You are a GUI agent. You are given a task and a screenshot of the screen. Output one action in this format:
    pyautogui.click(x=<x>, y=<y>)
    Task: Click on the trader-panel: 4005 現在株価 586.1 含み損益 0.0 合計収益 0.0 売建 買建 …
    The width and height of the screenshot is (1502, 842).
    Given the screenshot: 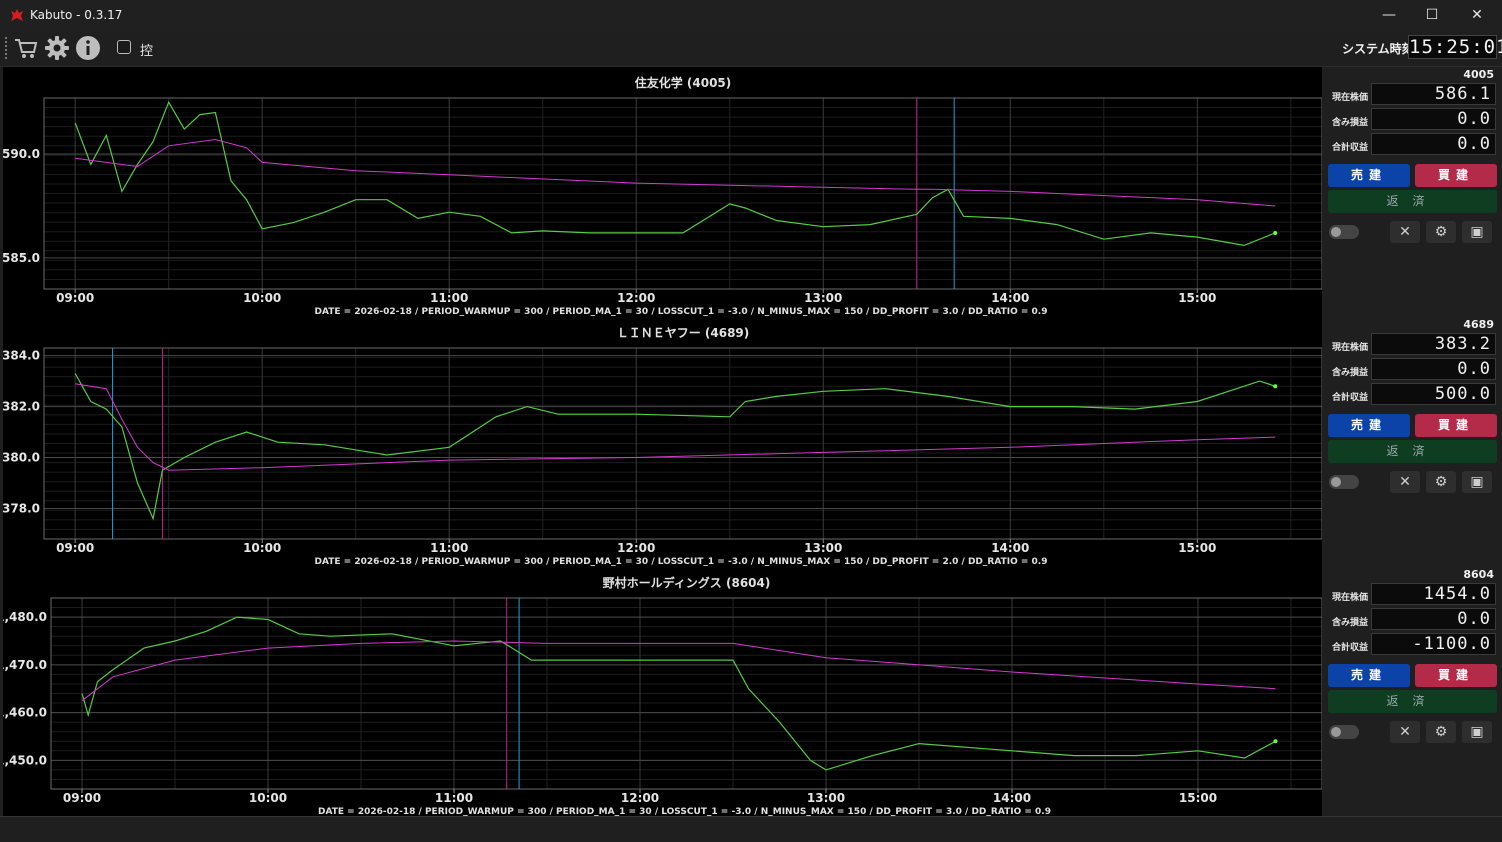 What is the action you would take?
    pyautogui.click(x=1412, y=441)
    